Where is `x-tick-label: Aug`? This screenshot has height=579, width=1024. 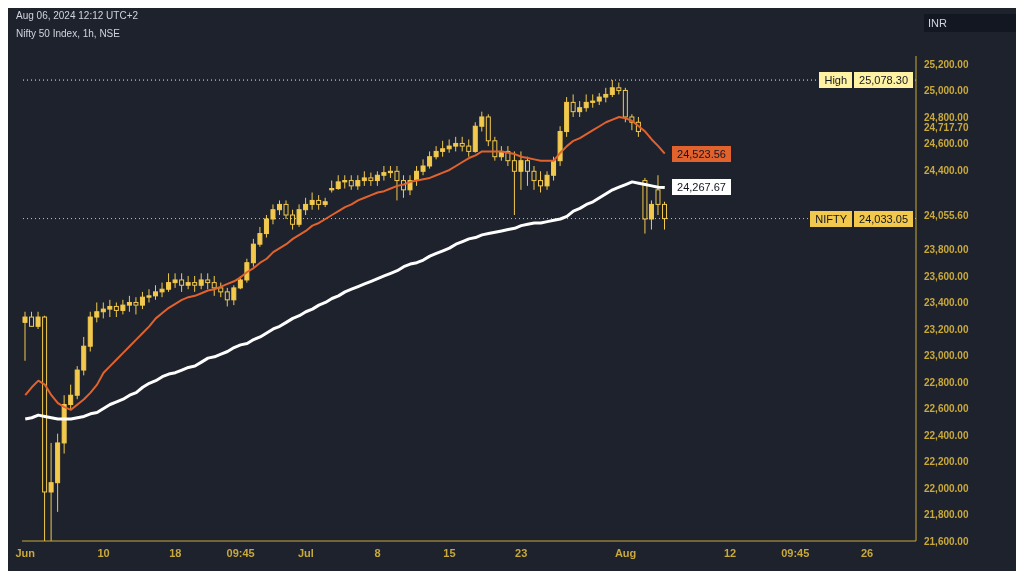
x-tick-label: Aug is located at coordinates (625, 552).